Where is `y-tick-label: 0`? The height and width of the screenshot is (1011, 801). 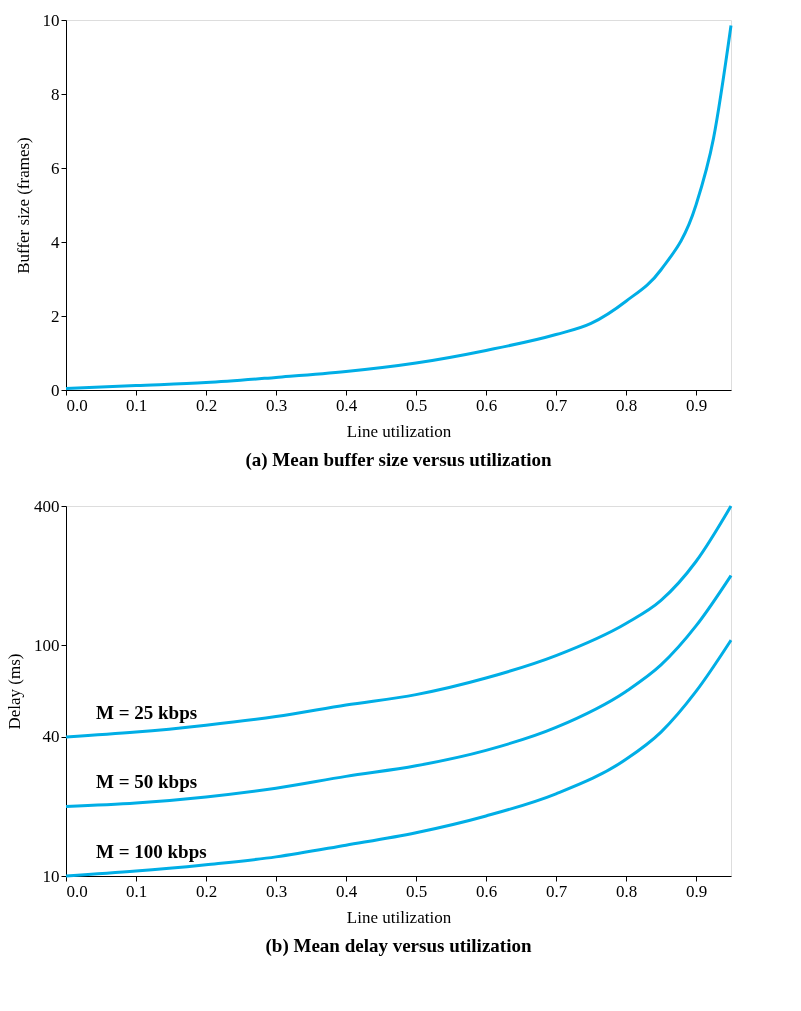 y-tick-label: 0 is located at coordinates (55, 390).